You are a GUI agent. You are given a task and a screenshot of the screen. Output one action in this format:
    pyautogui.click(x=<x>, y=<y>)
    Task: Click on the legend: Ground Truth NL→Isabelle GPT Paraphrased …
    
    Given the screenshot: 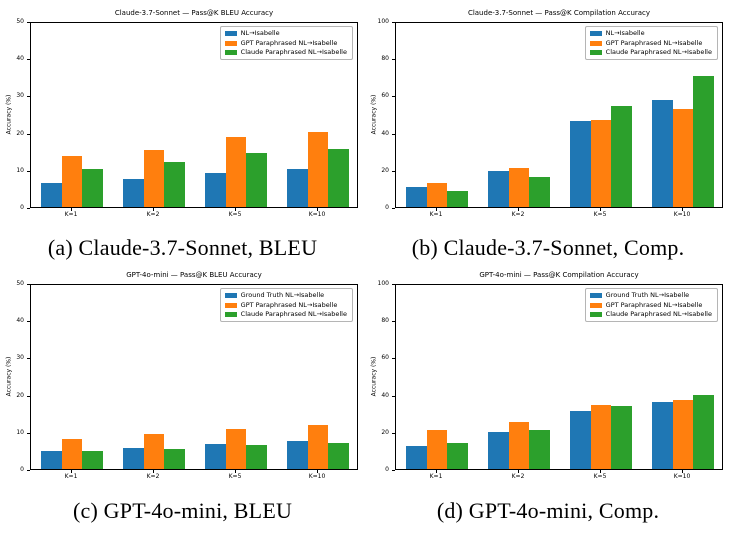 What is the action you would take?
    pyautogui.click(x=286, y=305)
    